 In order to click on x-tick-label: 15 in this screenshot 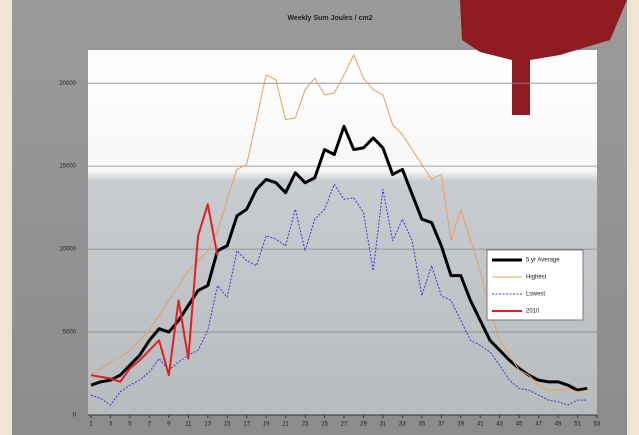, I will do `click(227, 425)`.